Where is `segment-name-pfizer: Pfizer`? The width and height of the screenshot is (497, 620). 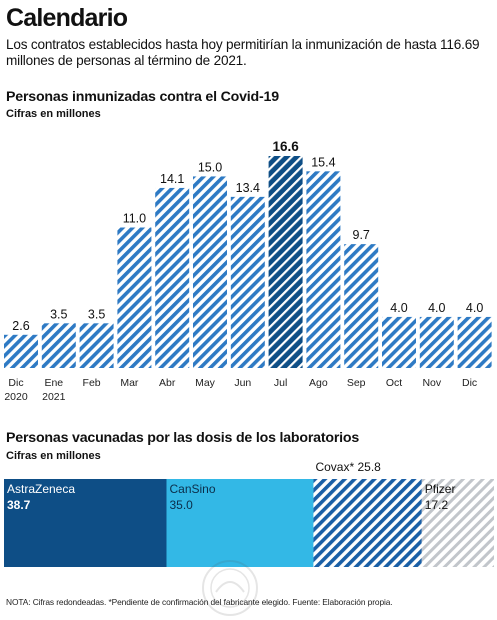
segment-name-pfizer: Pfizer is located at coordinates (440, 489).